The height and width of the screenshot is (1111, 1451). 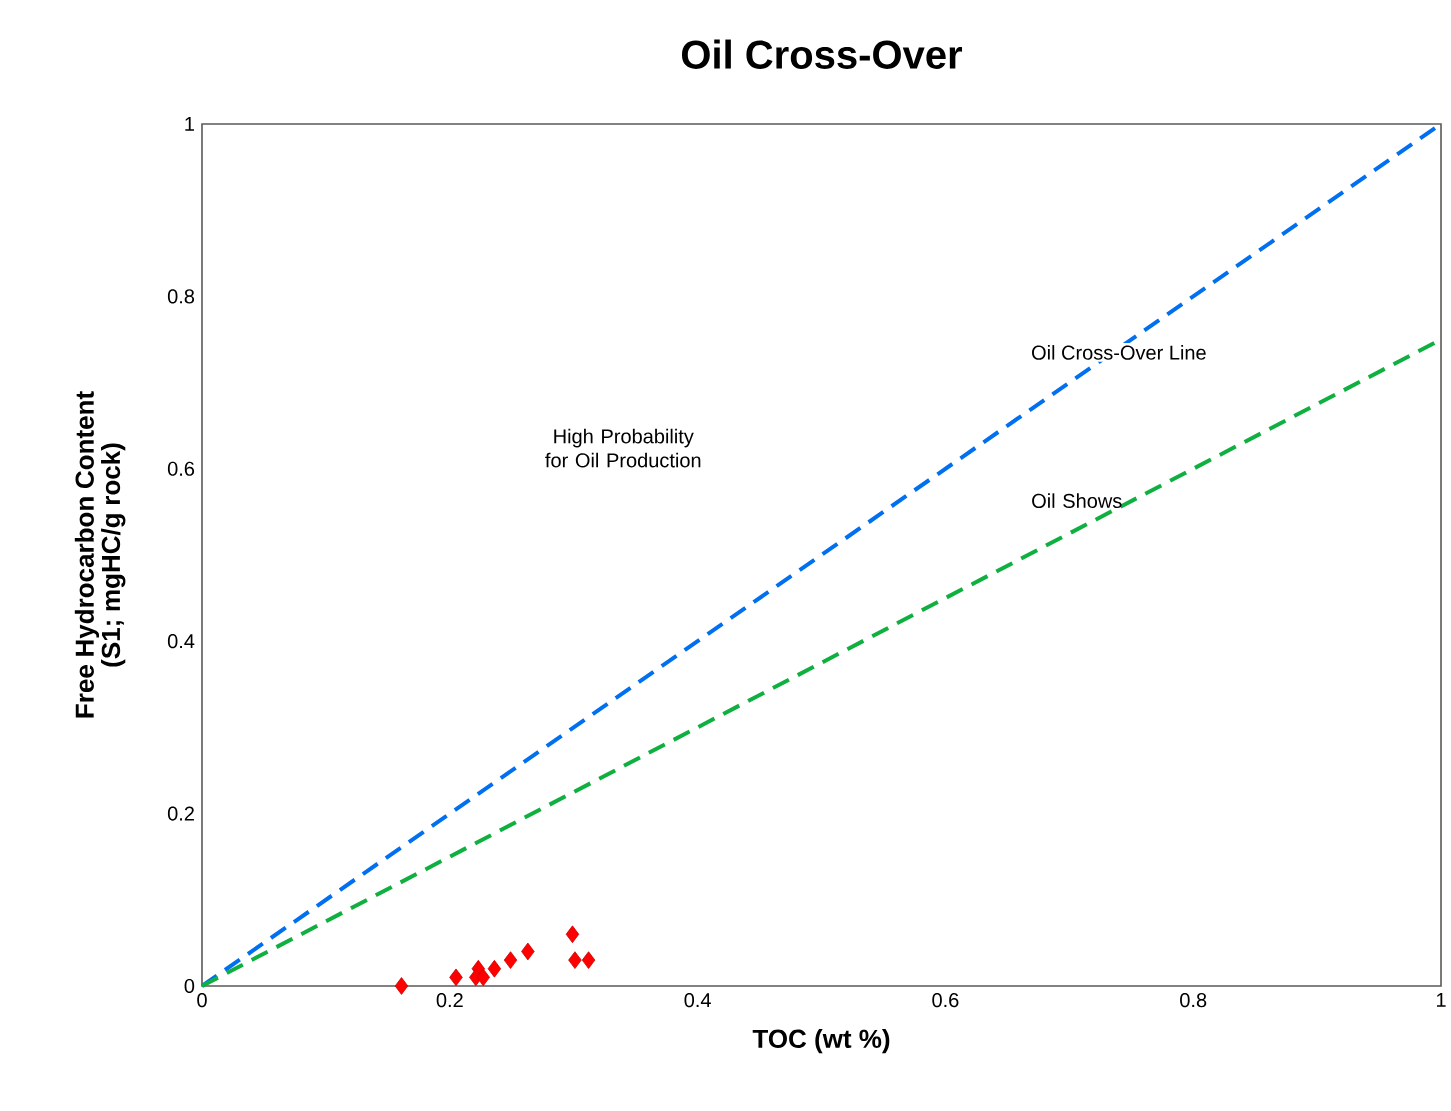 I want to click on annotation: High Probability for Oil Production, so click(x=623, y=448).